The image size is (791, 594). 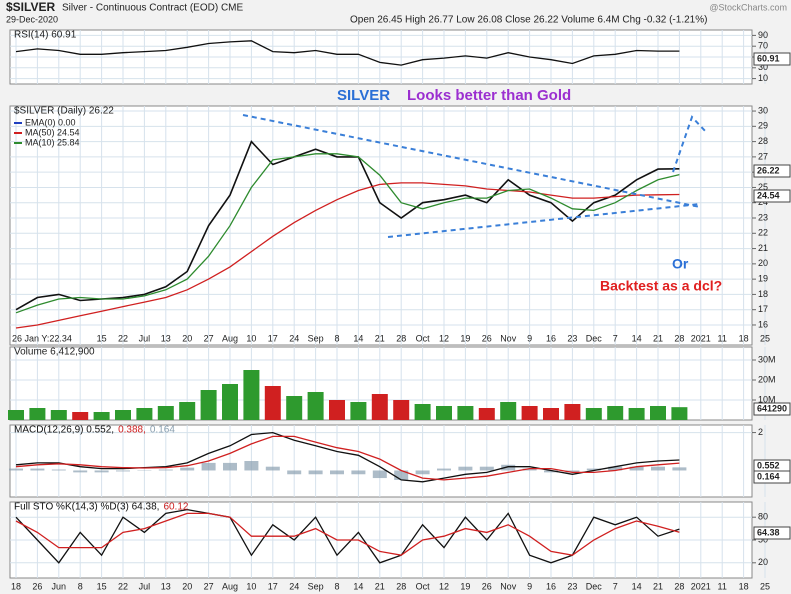 I want to click on cursor-label: 26 Jan Y:22.34, so click(x=42, y=338).